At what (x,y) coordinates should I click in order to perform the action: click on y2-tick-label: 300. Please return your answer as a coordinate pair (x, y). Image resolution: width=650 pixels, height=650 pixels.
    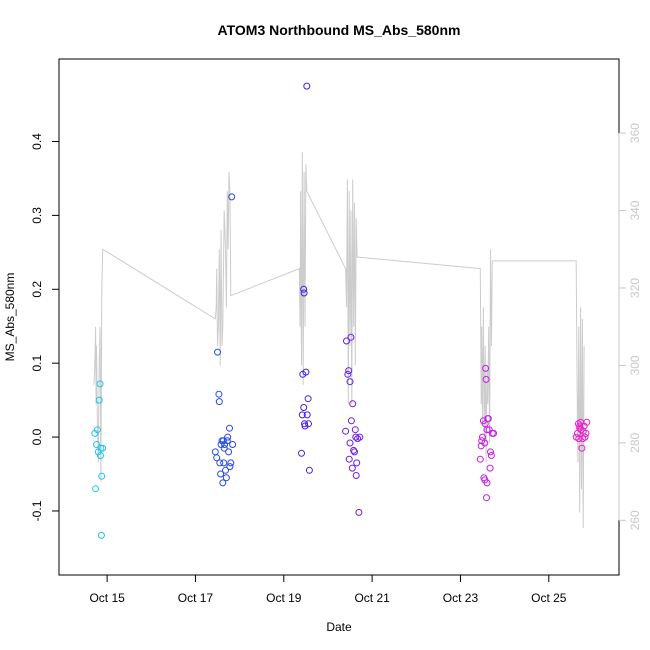
    Looking at the image, I should click on (635, 365).